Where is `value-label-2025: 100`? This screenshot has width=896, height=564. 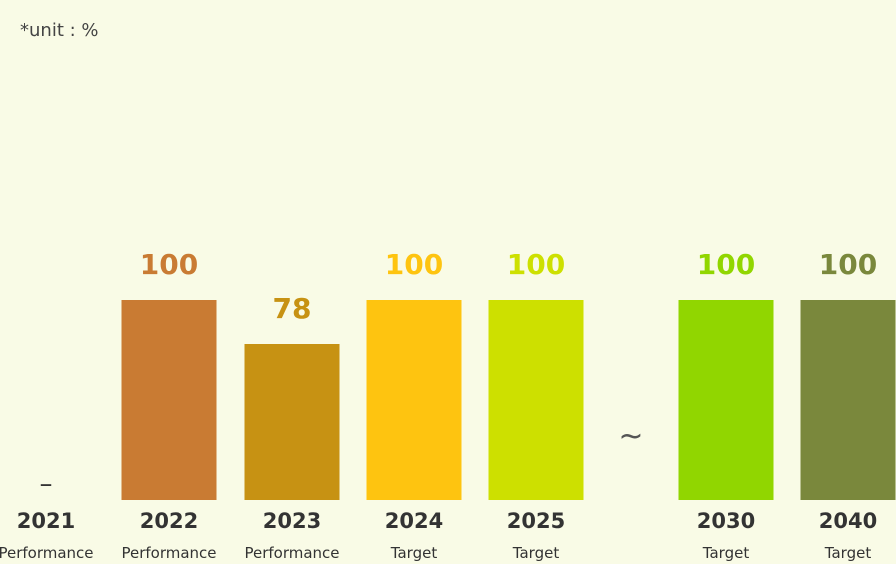 value-label-2025: 100 is located at coordinates (536, 264).